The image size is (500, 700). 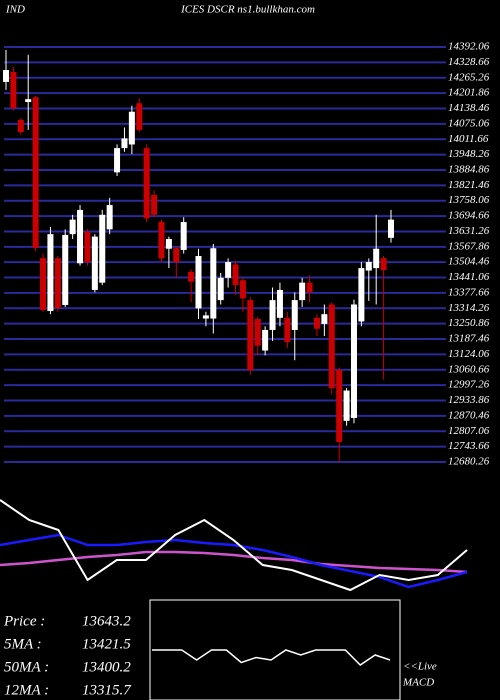 What do you see at coordinates (469, 415) in the screenshot?
I see `y-tick-label: 12870.46` at bounding box center [469, 415].